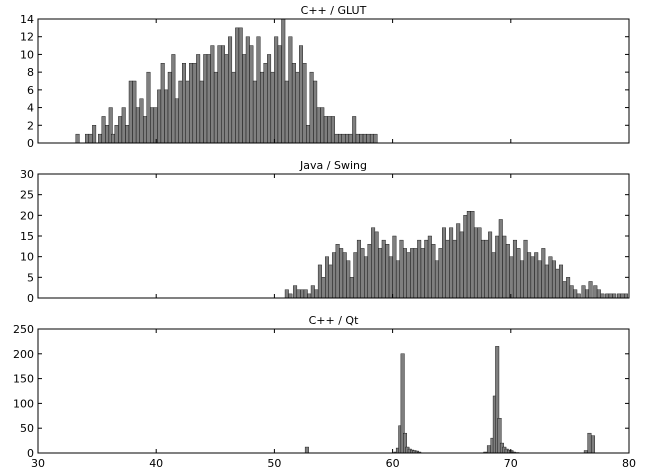  What do you see at coordinates (393, 463) in the screenshot?
I see `x-tick-label: 60` at bounding box center [393, 463].